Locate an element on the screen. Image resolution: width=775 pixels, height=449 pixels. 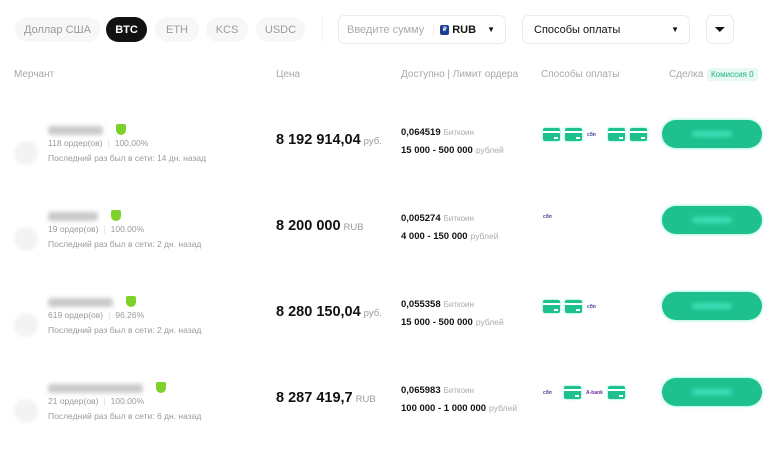
amount-input: Введите сумму ₽ RUB ▼ is located at coordinates (422, 29).